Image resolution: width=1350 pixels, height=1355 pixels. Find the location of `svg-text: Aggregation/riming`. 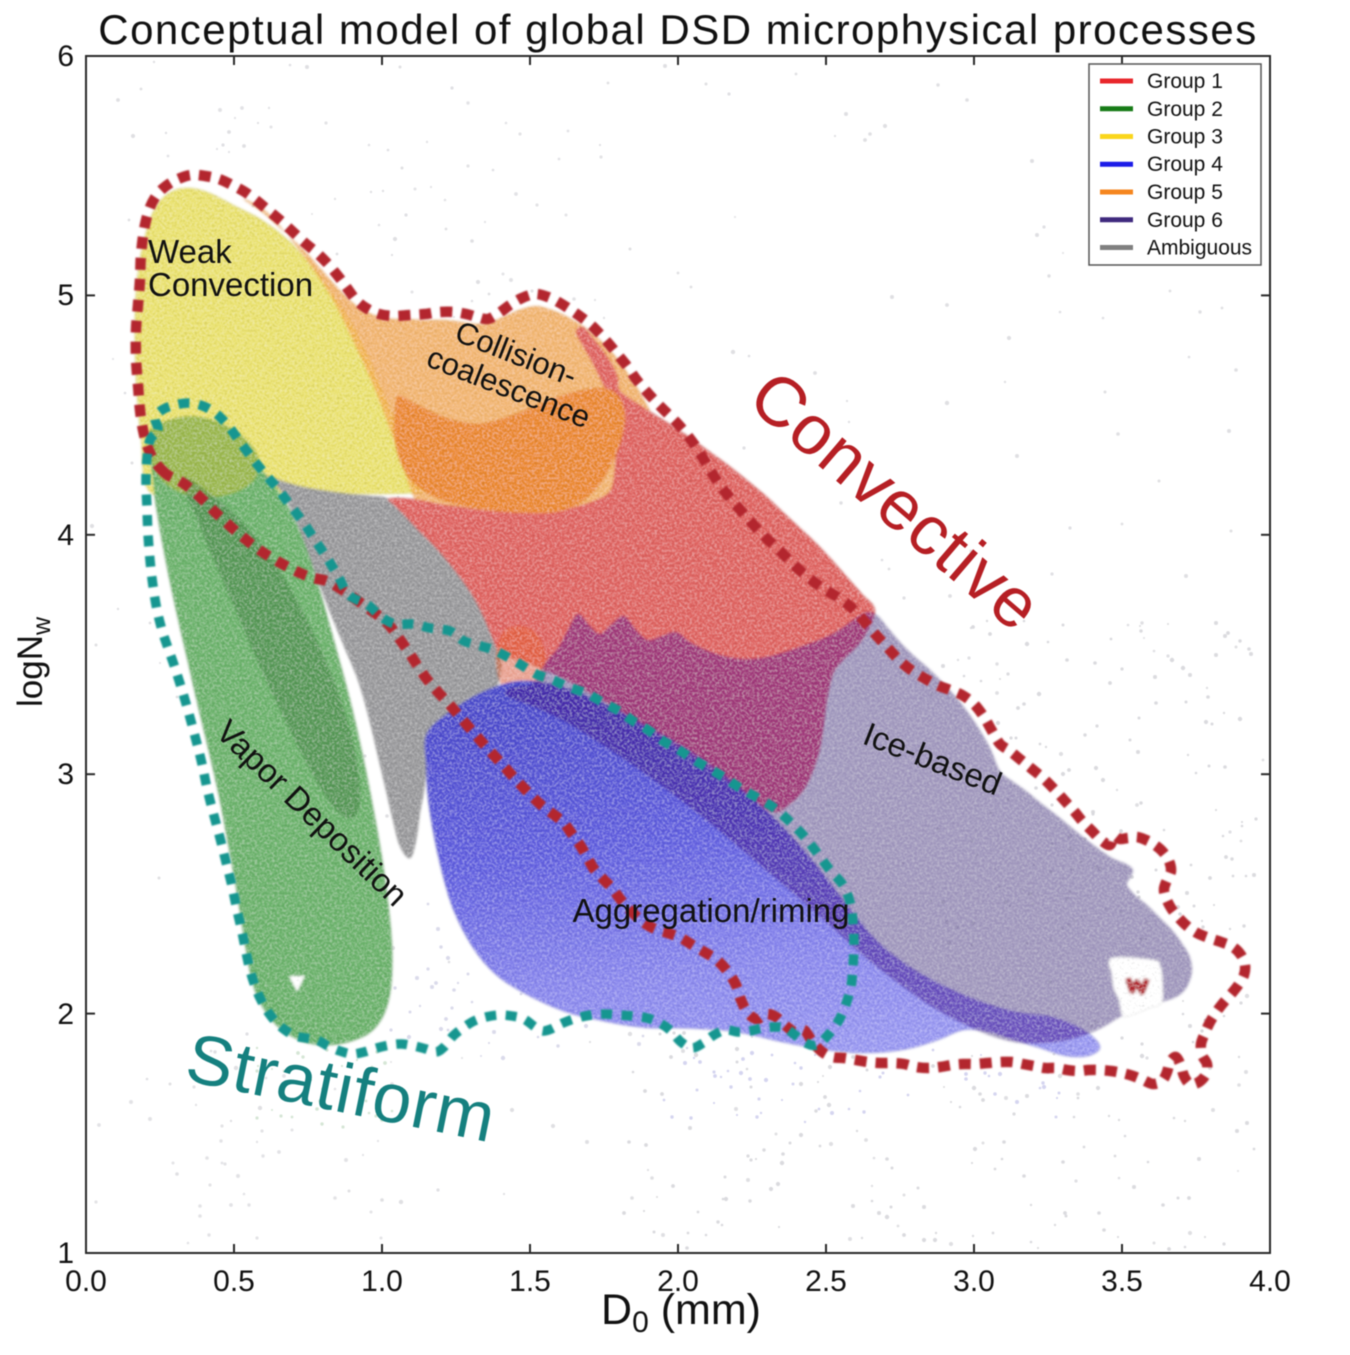

svg-text: Aggregation/riming is located at coordinates (711, 910).